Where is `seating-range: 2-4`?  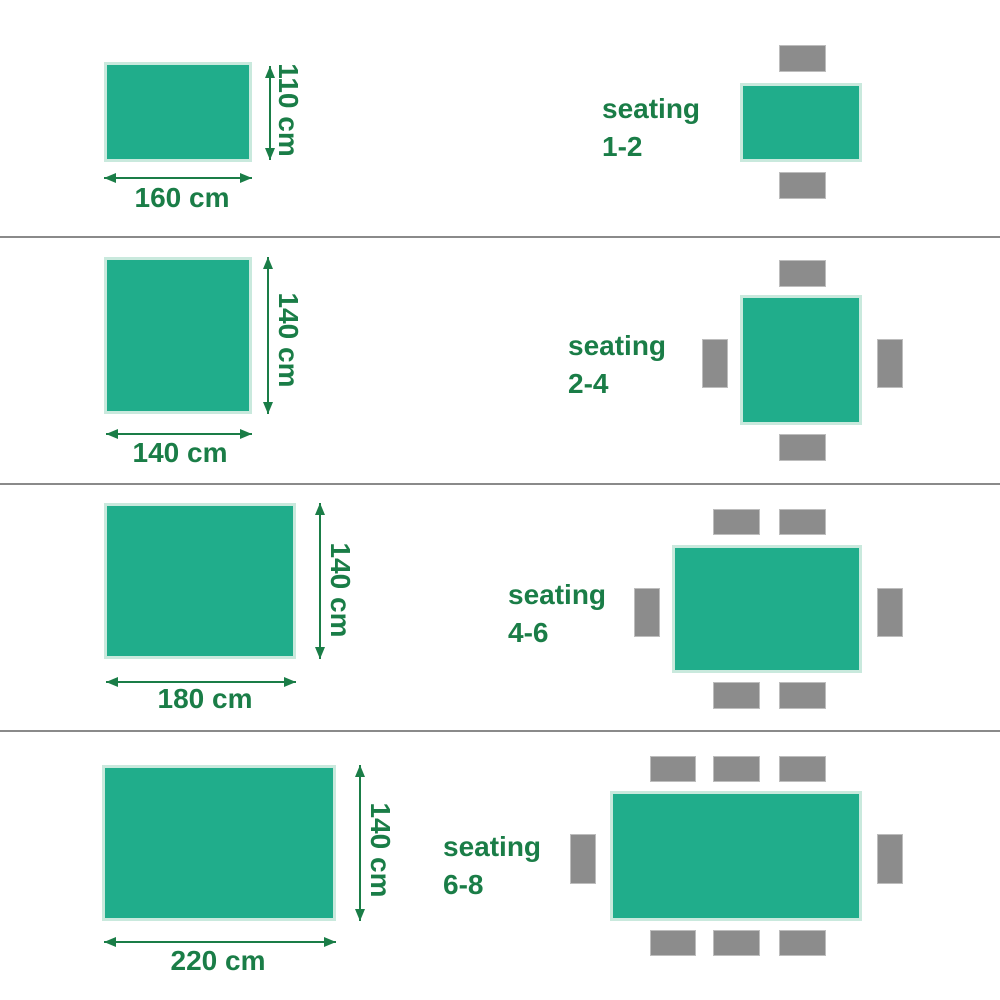
seating-range: 2-4 is located at coordinates (588, 383).